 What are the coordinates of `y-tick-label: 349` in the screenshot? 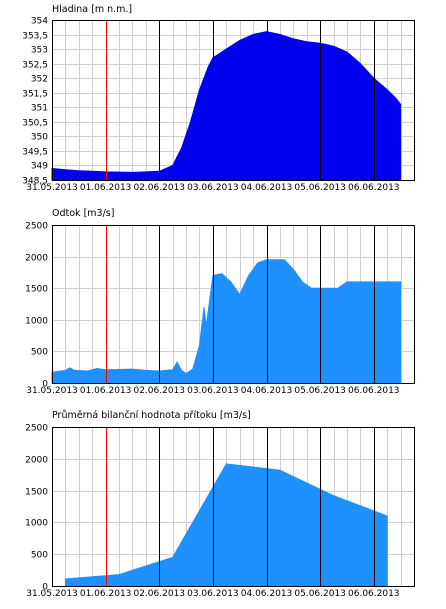 It's located at (39, 167).